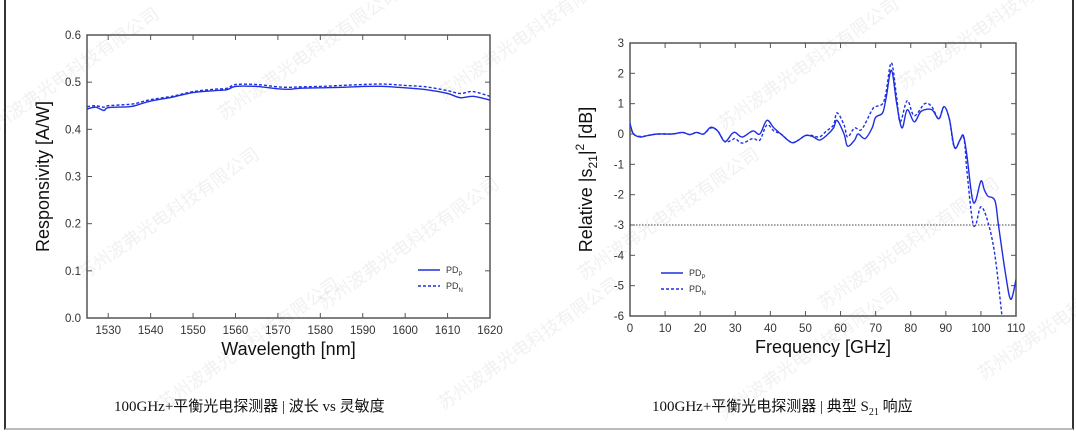  I want to click on x-tick-label: 60, so click(840, 329).